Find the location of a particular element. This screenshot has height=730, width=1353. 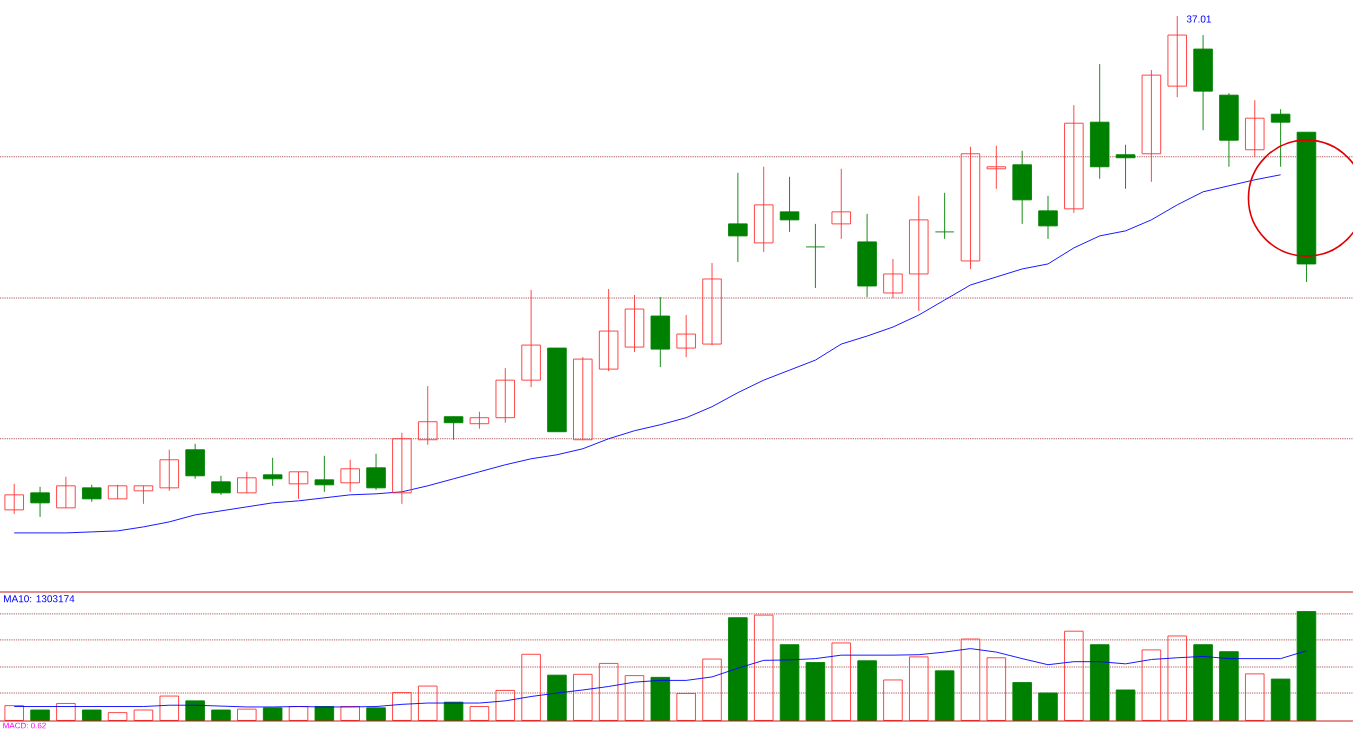

text: MA10: 1303174 is located at coordinates (39, 599).